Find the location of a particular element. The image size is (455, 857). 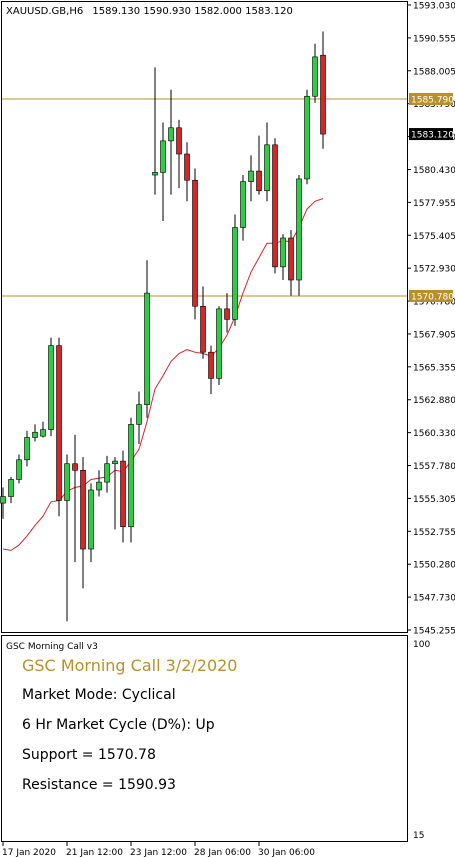

market-mode-text: Market Mode: Cyclical is located at coordinates (99, 695).